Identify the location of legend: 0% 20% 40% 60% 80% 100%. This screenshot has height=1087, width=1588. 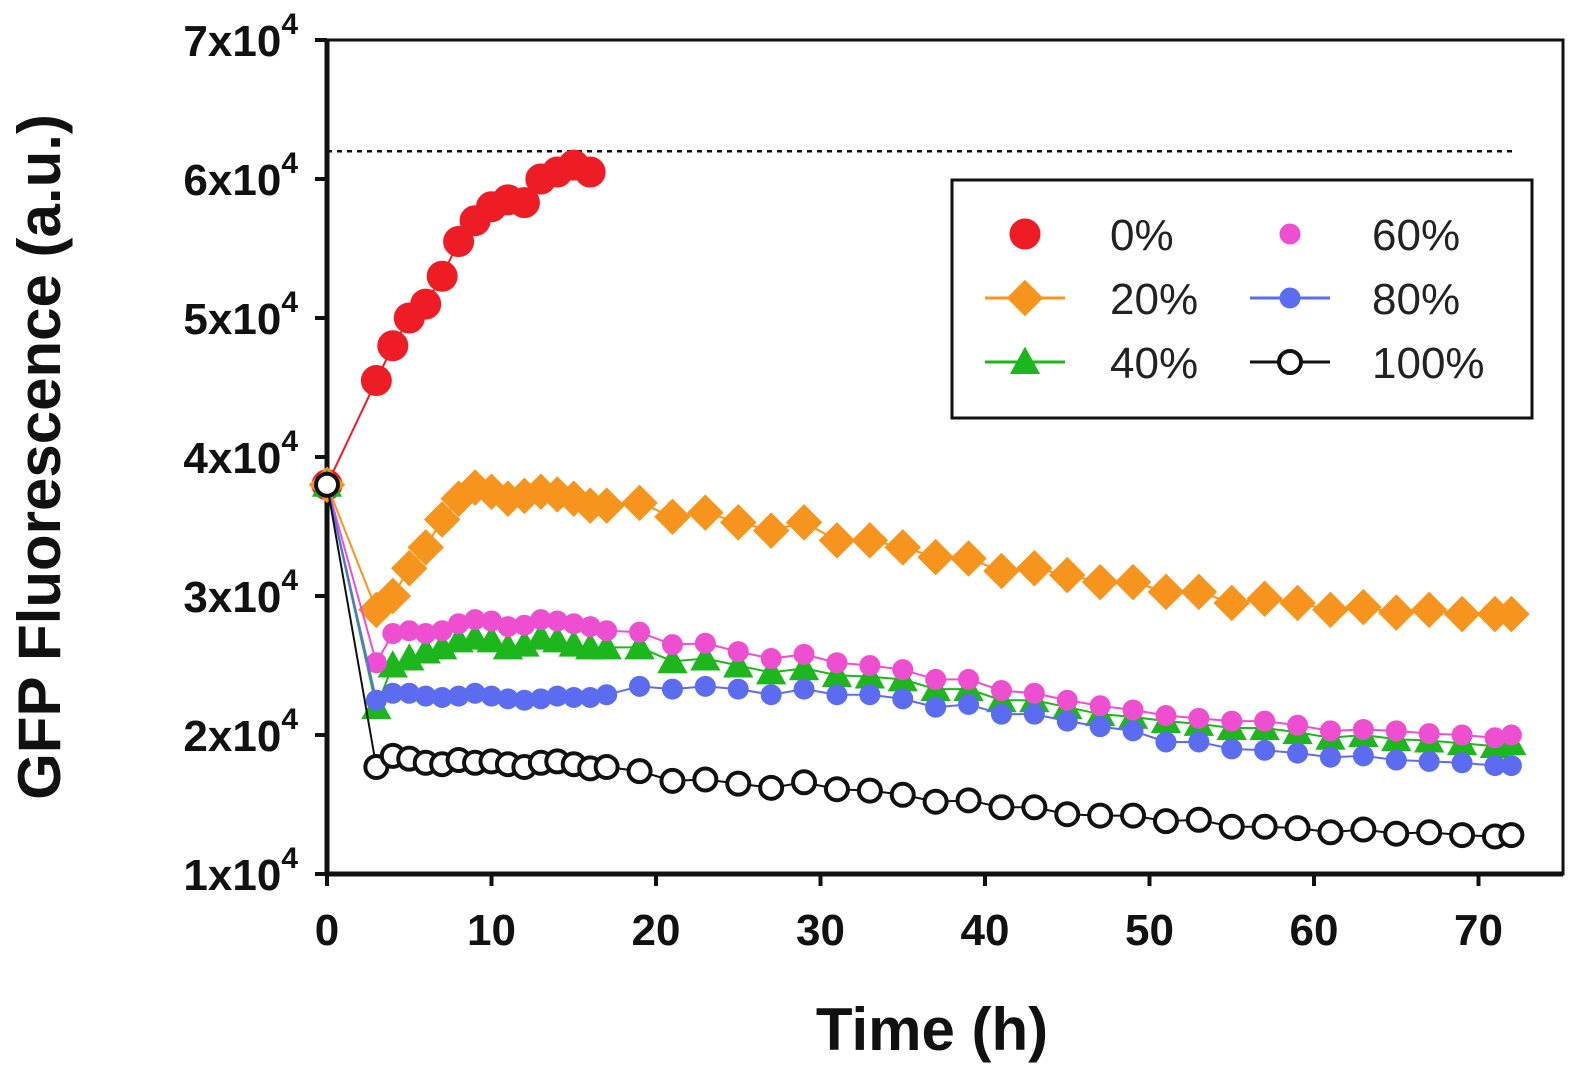
(1242, 299).